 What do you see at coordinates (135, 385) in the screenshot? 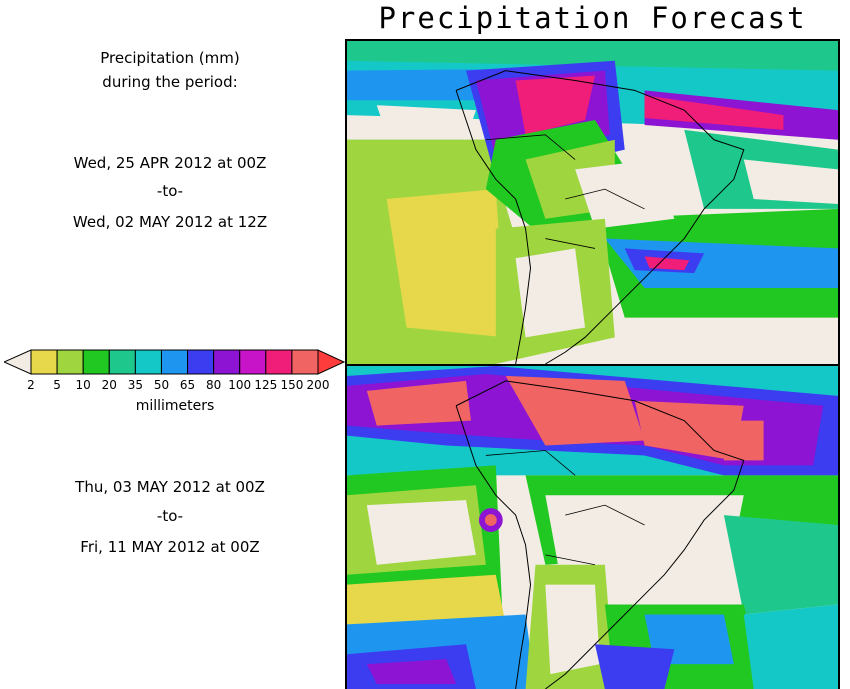
I see `colorbar-tick-label: 35` at bounding box center [135, 385].